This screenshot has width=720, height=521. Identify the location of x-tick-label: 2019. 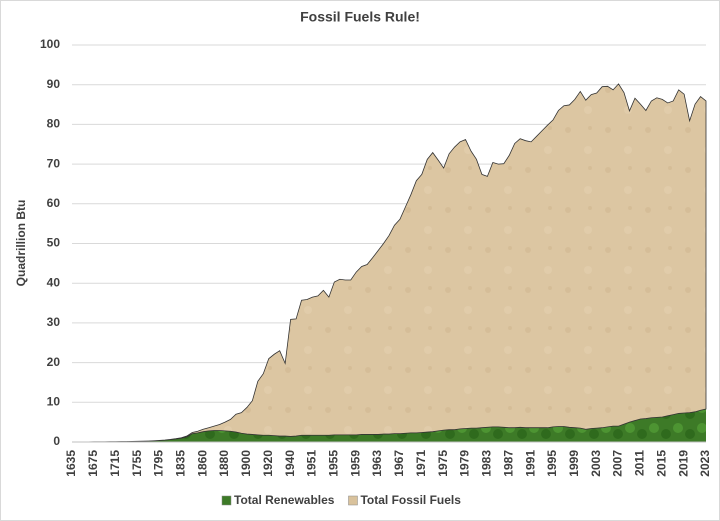
(683, 463).